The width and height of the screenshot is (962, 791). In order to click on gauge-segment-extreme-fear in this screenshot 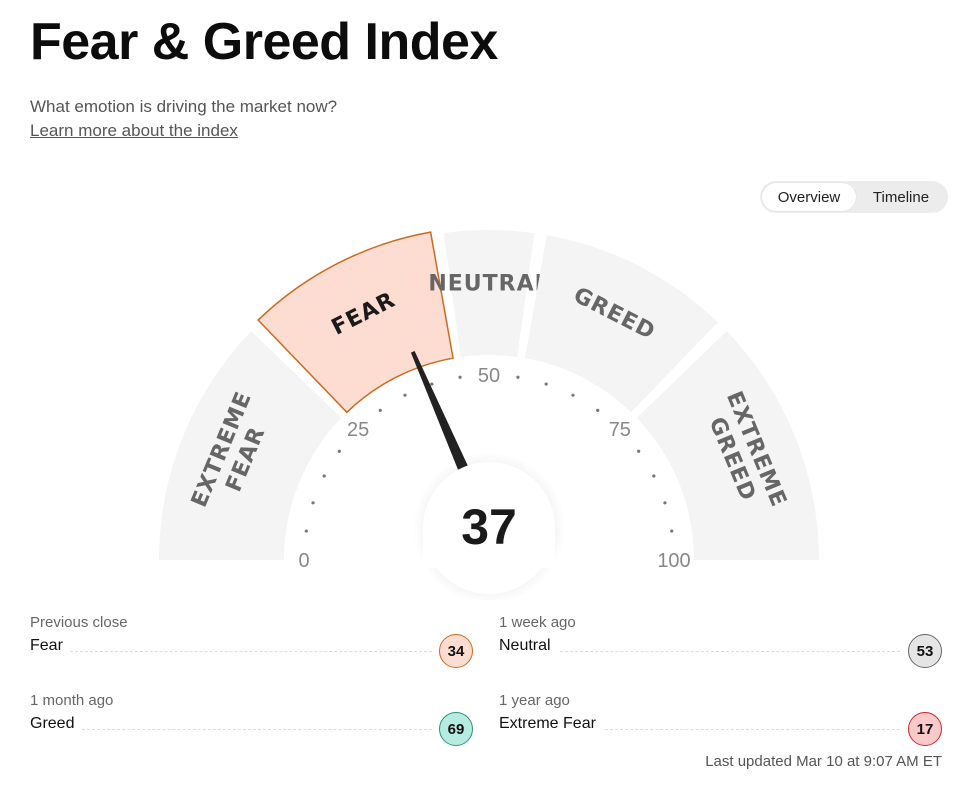, I will do `click(250, 445)`.